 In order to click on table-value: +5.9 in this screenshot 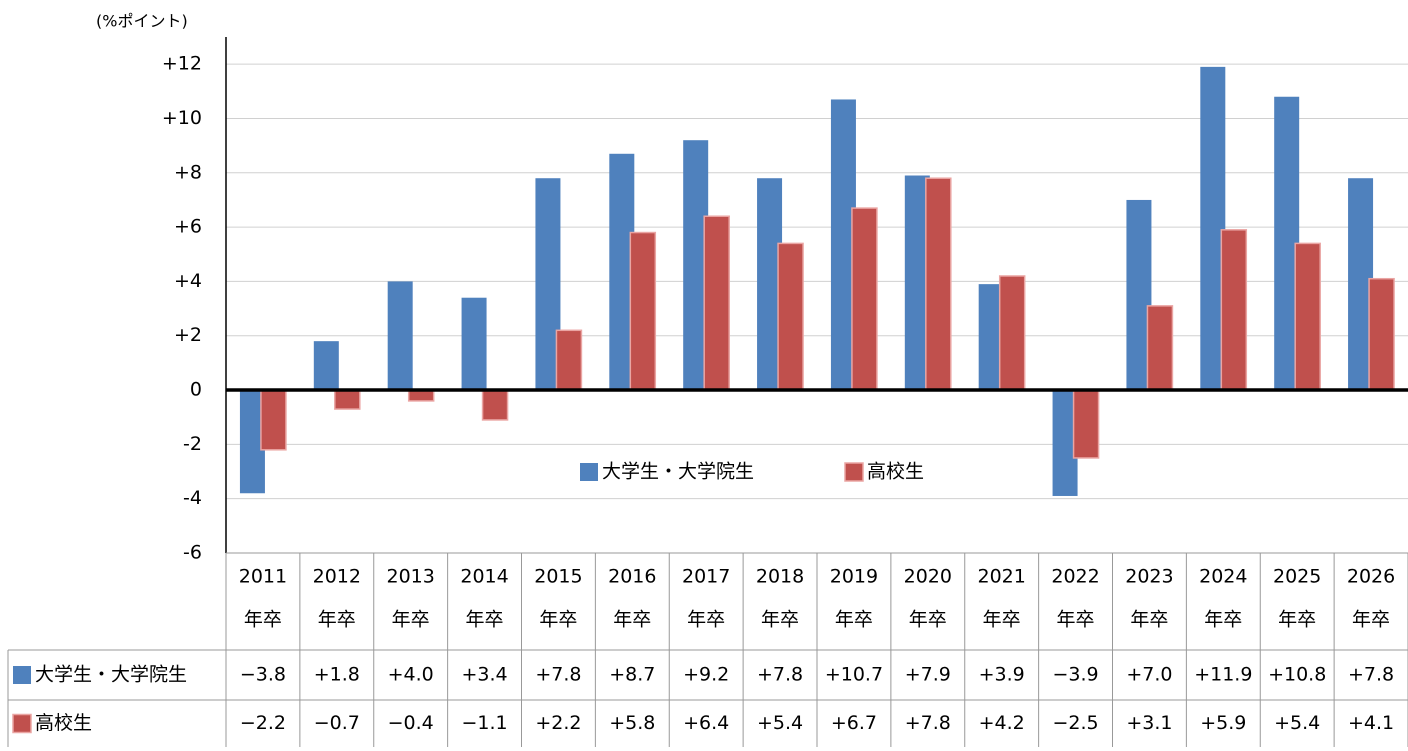, I will do `click(1223, 723)`.